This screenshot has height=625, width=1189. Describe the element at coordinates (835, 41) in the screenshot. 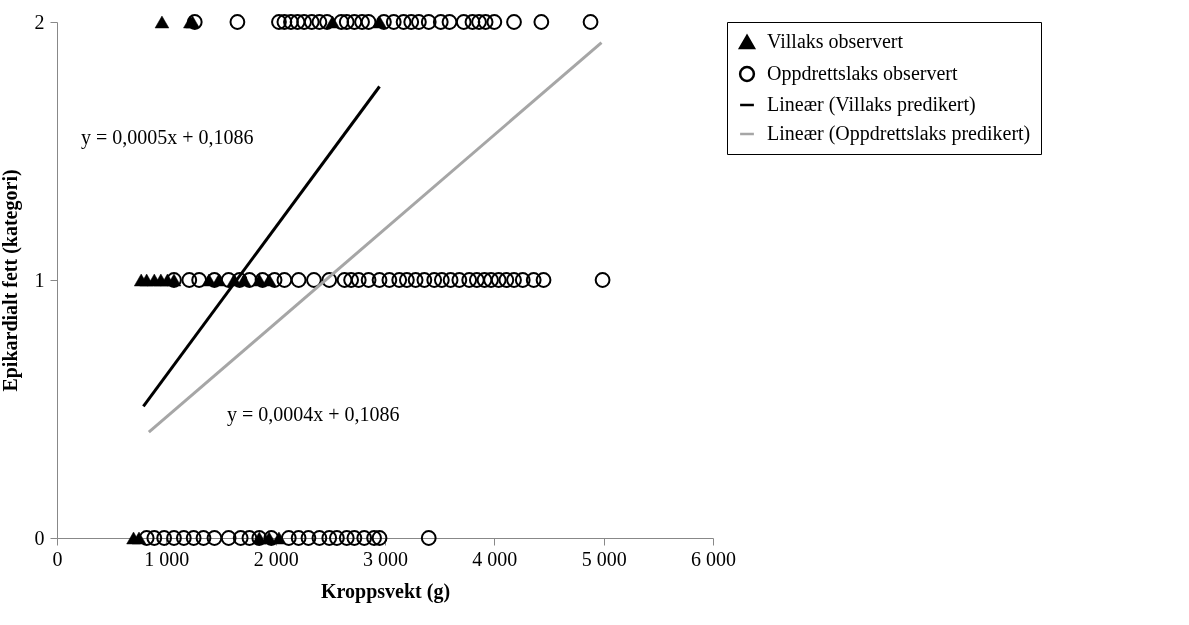

I see `legend-label: Villaks observert` at that location.